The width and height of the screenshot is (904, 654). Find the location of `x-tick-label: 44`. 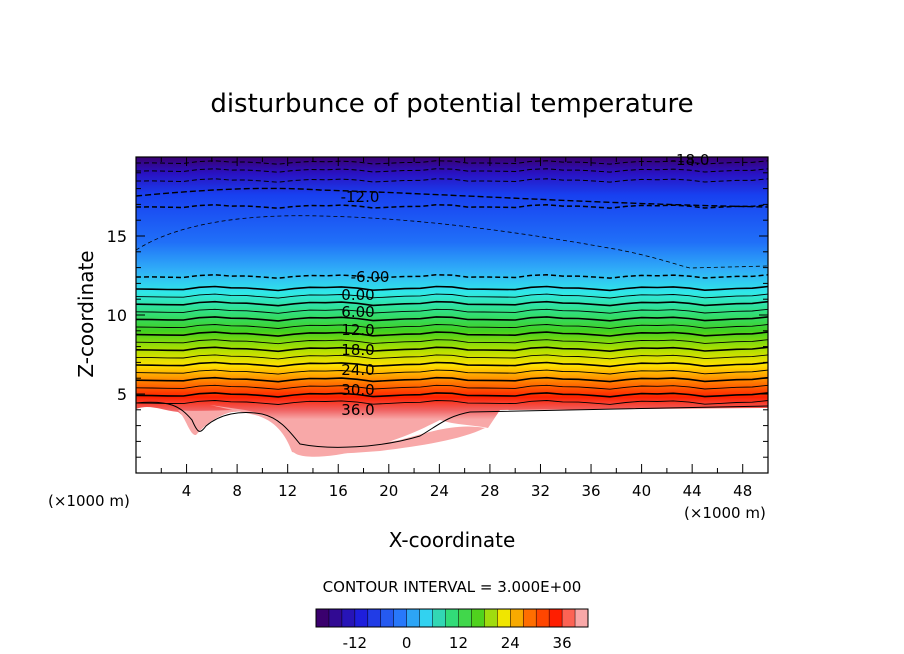

x-tick-label: 44 is located at coordinates (692, 491).